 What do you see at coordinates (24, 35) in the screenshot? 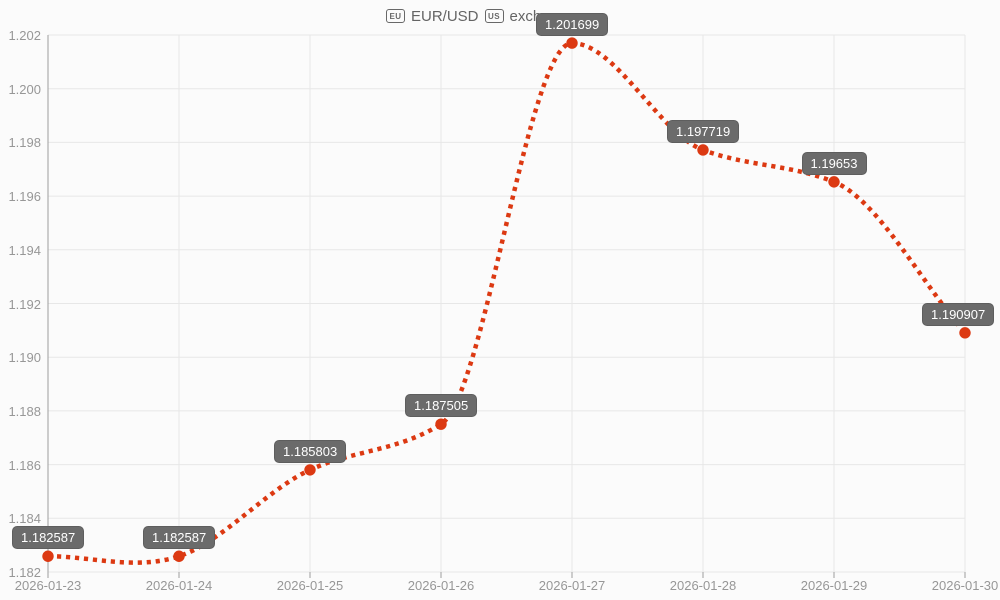
I see `y-axis-label: 1.202` at bounding box center [24, 35].